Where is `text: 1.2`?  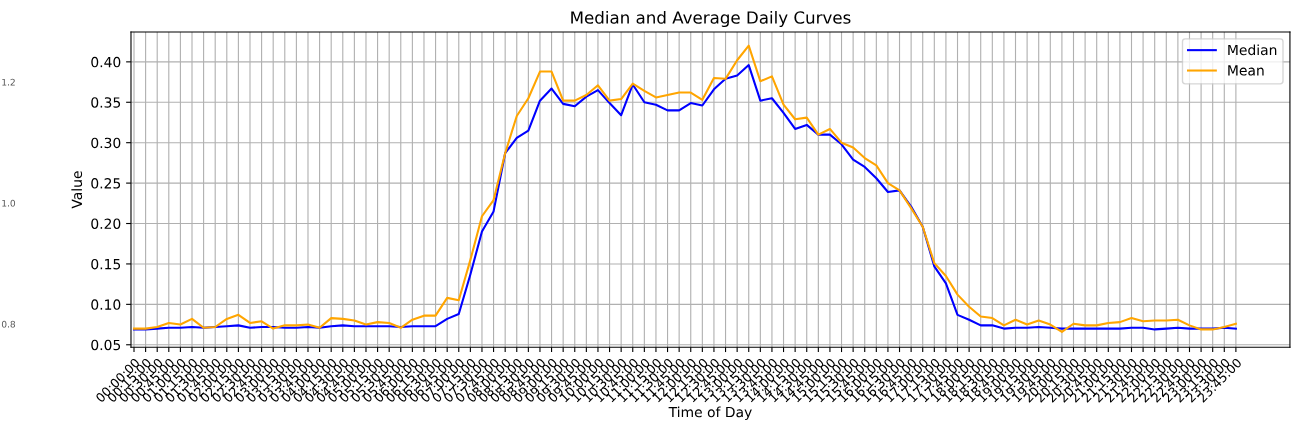
text: 1.2 is located at coordinates (8, 82).